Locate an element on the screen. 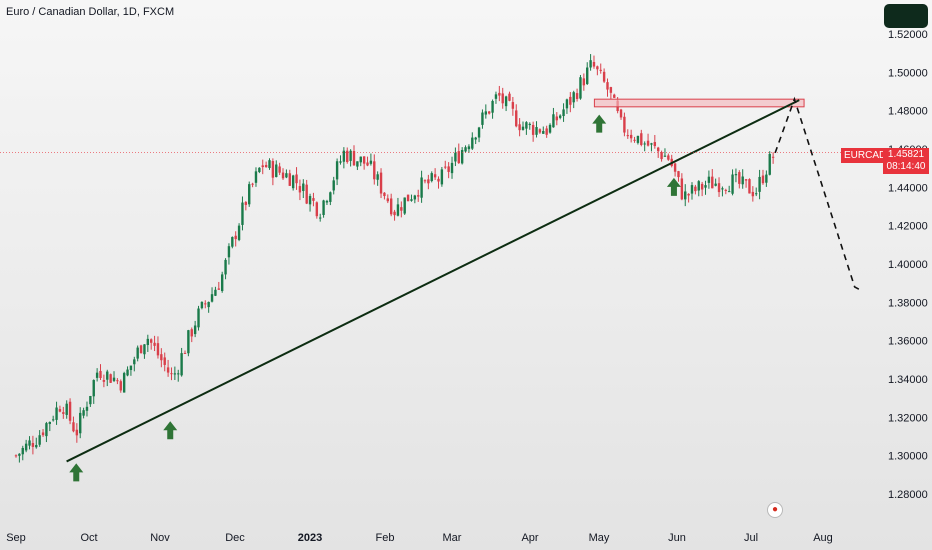 The height and width of the screenshot is (550, 932). time-axis-label: Mar is located at coordinates (452, 538).